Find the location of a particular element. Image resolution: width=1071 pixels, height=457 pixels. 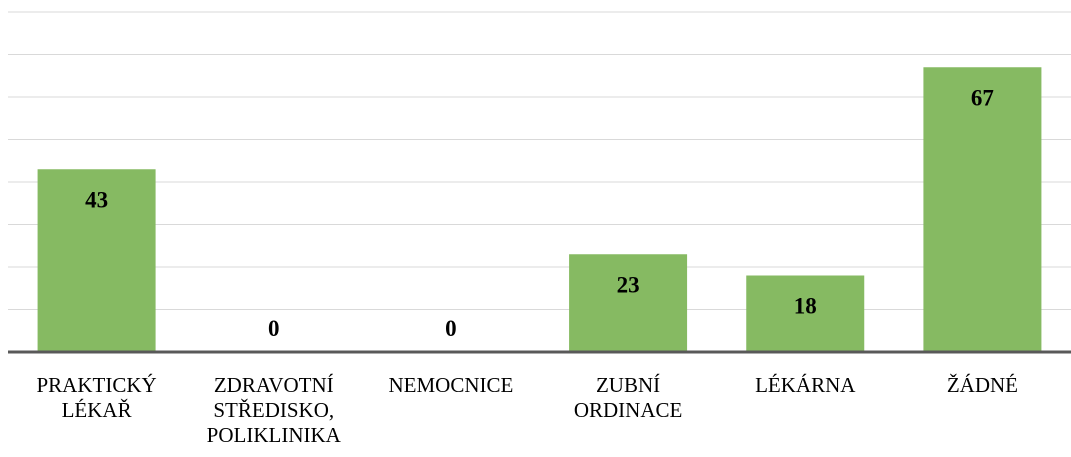

x-tick-label: NEMOCNICE is located at coordinates (450, 385).